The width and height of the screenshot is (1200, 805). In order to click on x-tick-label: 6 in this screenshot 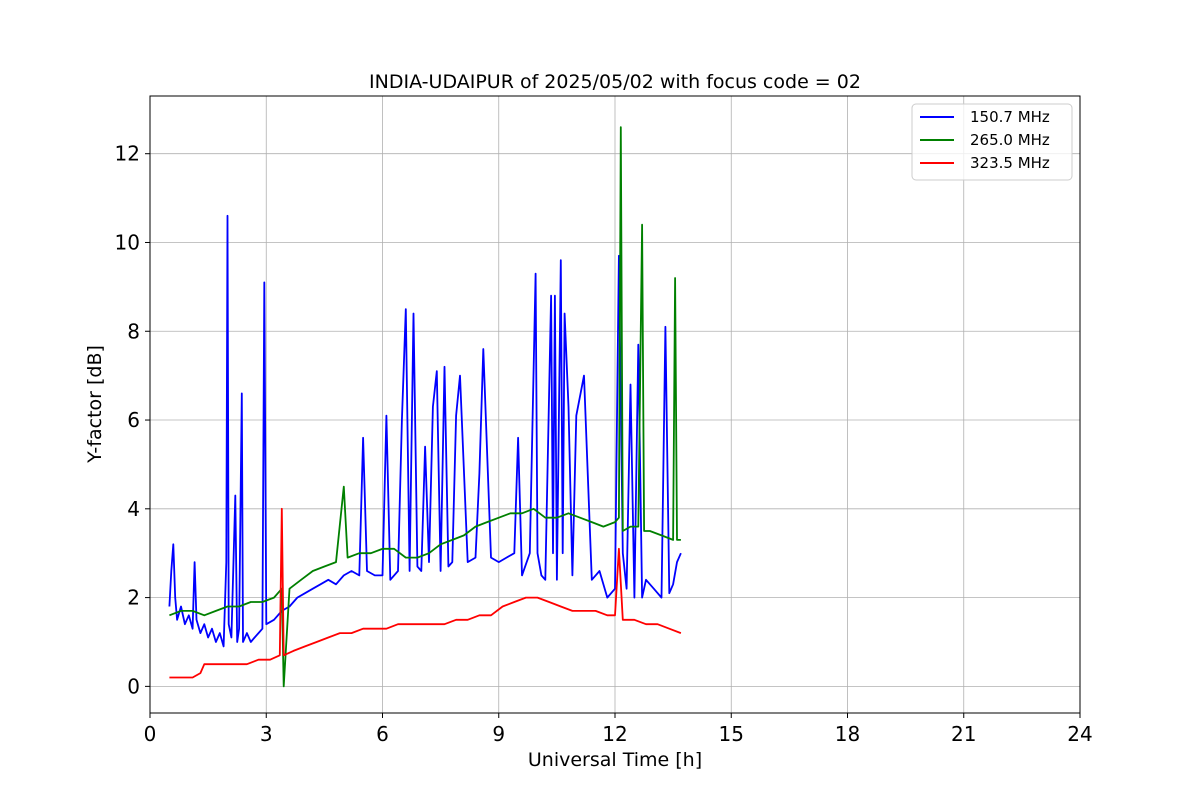, I will do `click(382, 734)`.